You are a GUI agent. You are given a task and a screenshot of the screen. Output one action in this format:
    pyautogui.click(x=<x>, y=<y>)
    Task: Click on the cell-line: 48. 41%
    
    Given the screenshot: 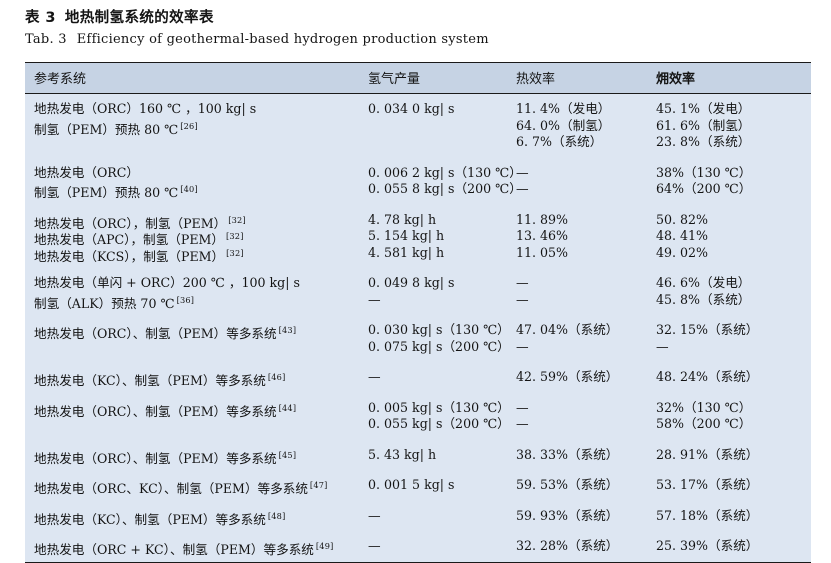 What is the action you would take?
    pyautogui.click(x=682, y=235)
    